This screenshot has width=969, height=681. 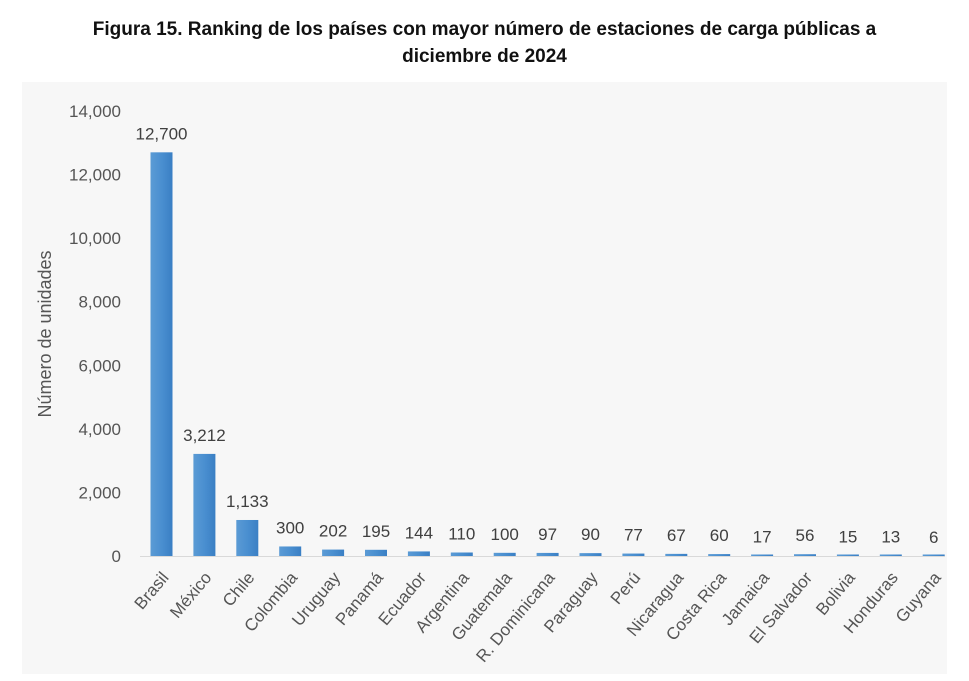 What do you see at coordinates (99, 492) in the screenshot?
I see `y-tick-label: 2,000` at bounding box center [99, 492].